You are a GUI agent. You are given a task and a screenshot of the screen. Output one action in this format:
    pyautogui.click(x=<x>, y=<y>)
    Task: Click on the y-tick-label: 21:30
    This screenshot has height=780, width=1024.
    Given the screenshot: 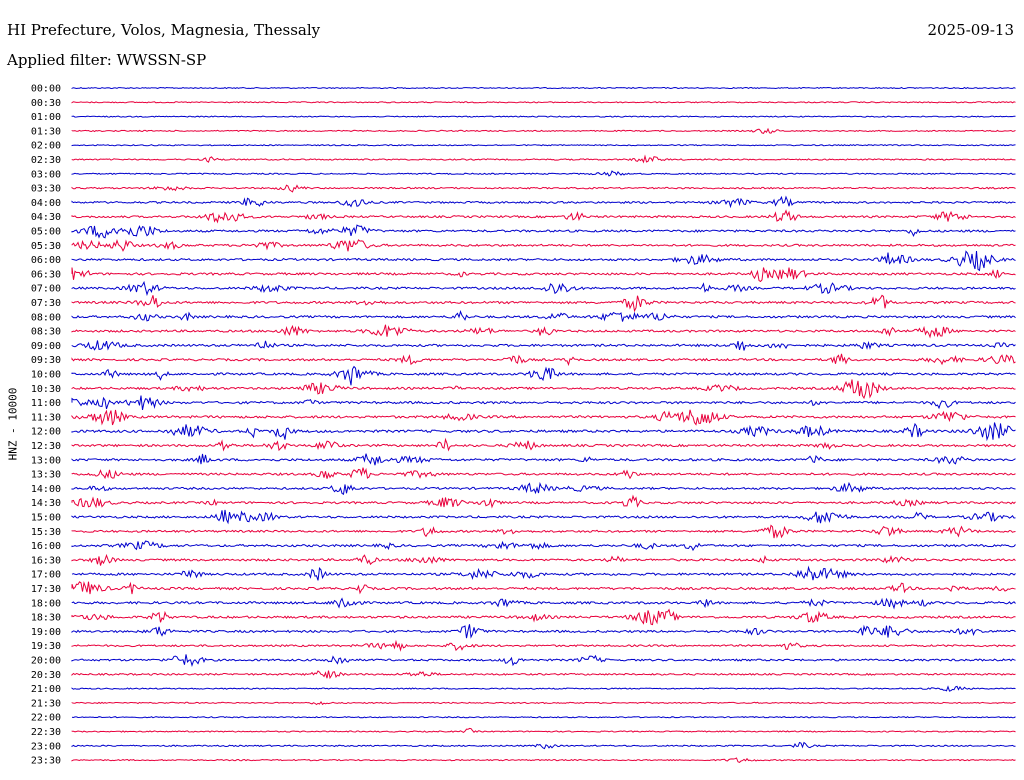 What is the action you would take?
    pyautogui.click(x=46, y=703)
    